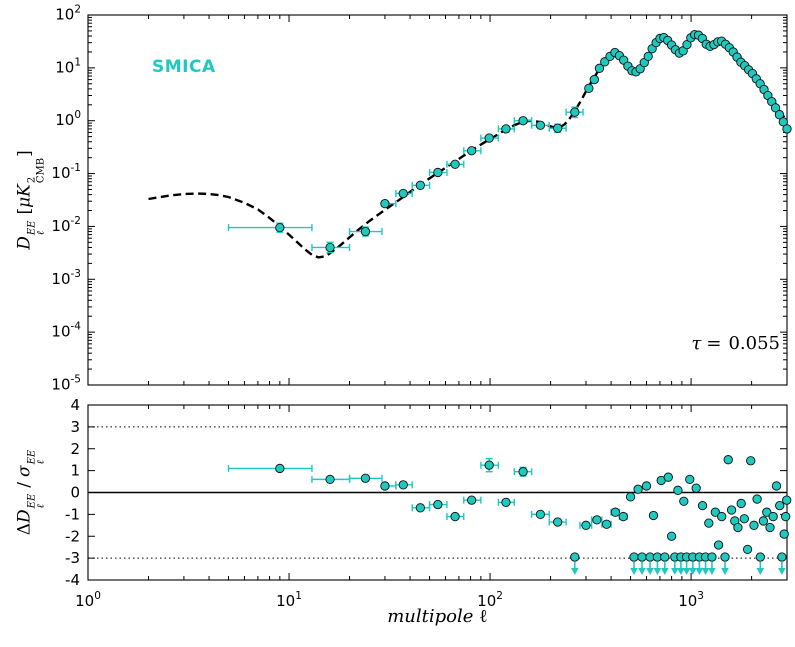 The height and width of the screenshot is (647, 795). I want to click on tau-value: 0.055, so click(754, 343).